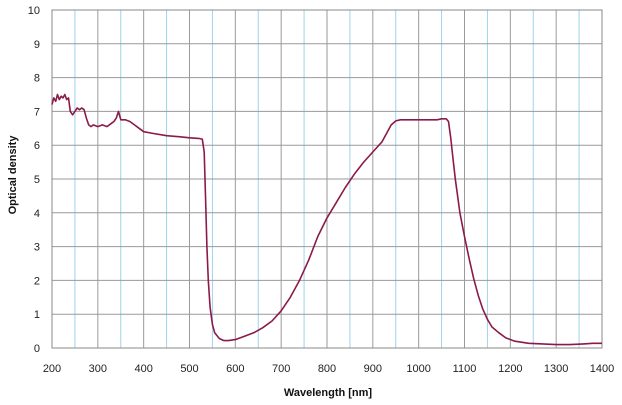 The width and height of the screenshot is (622, 405). I want to click on y-axis-title: Optical density, so click(13, 175).